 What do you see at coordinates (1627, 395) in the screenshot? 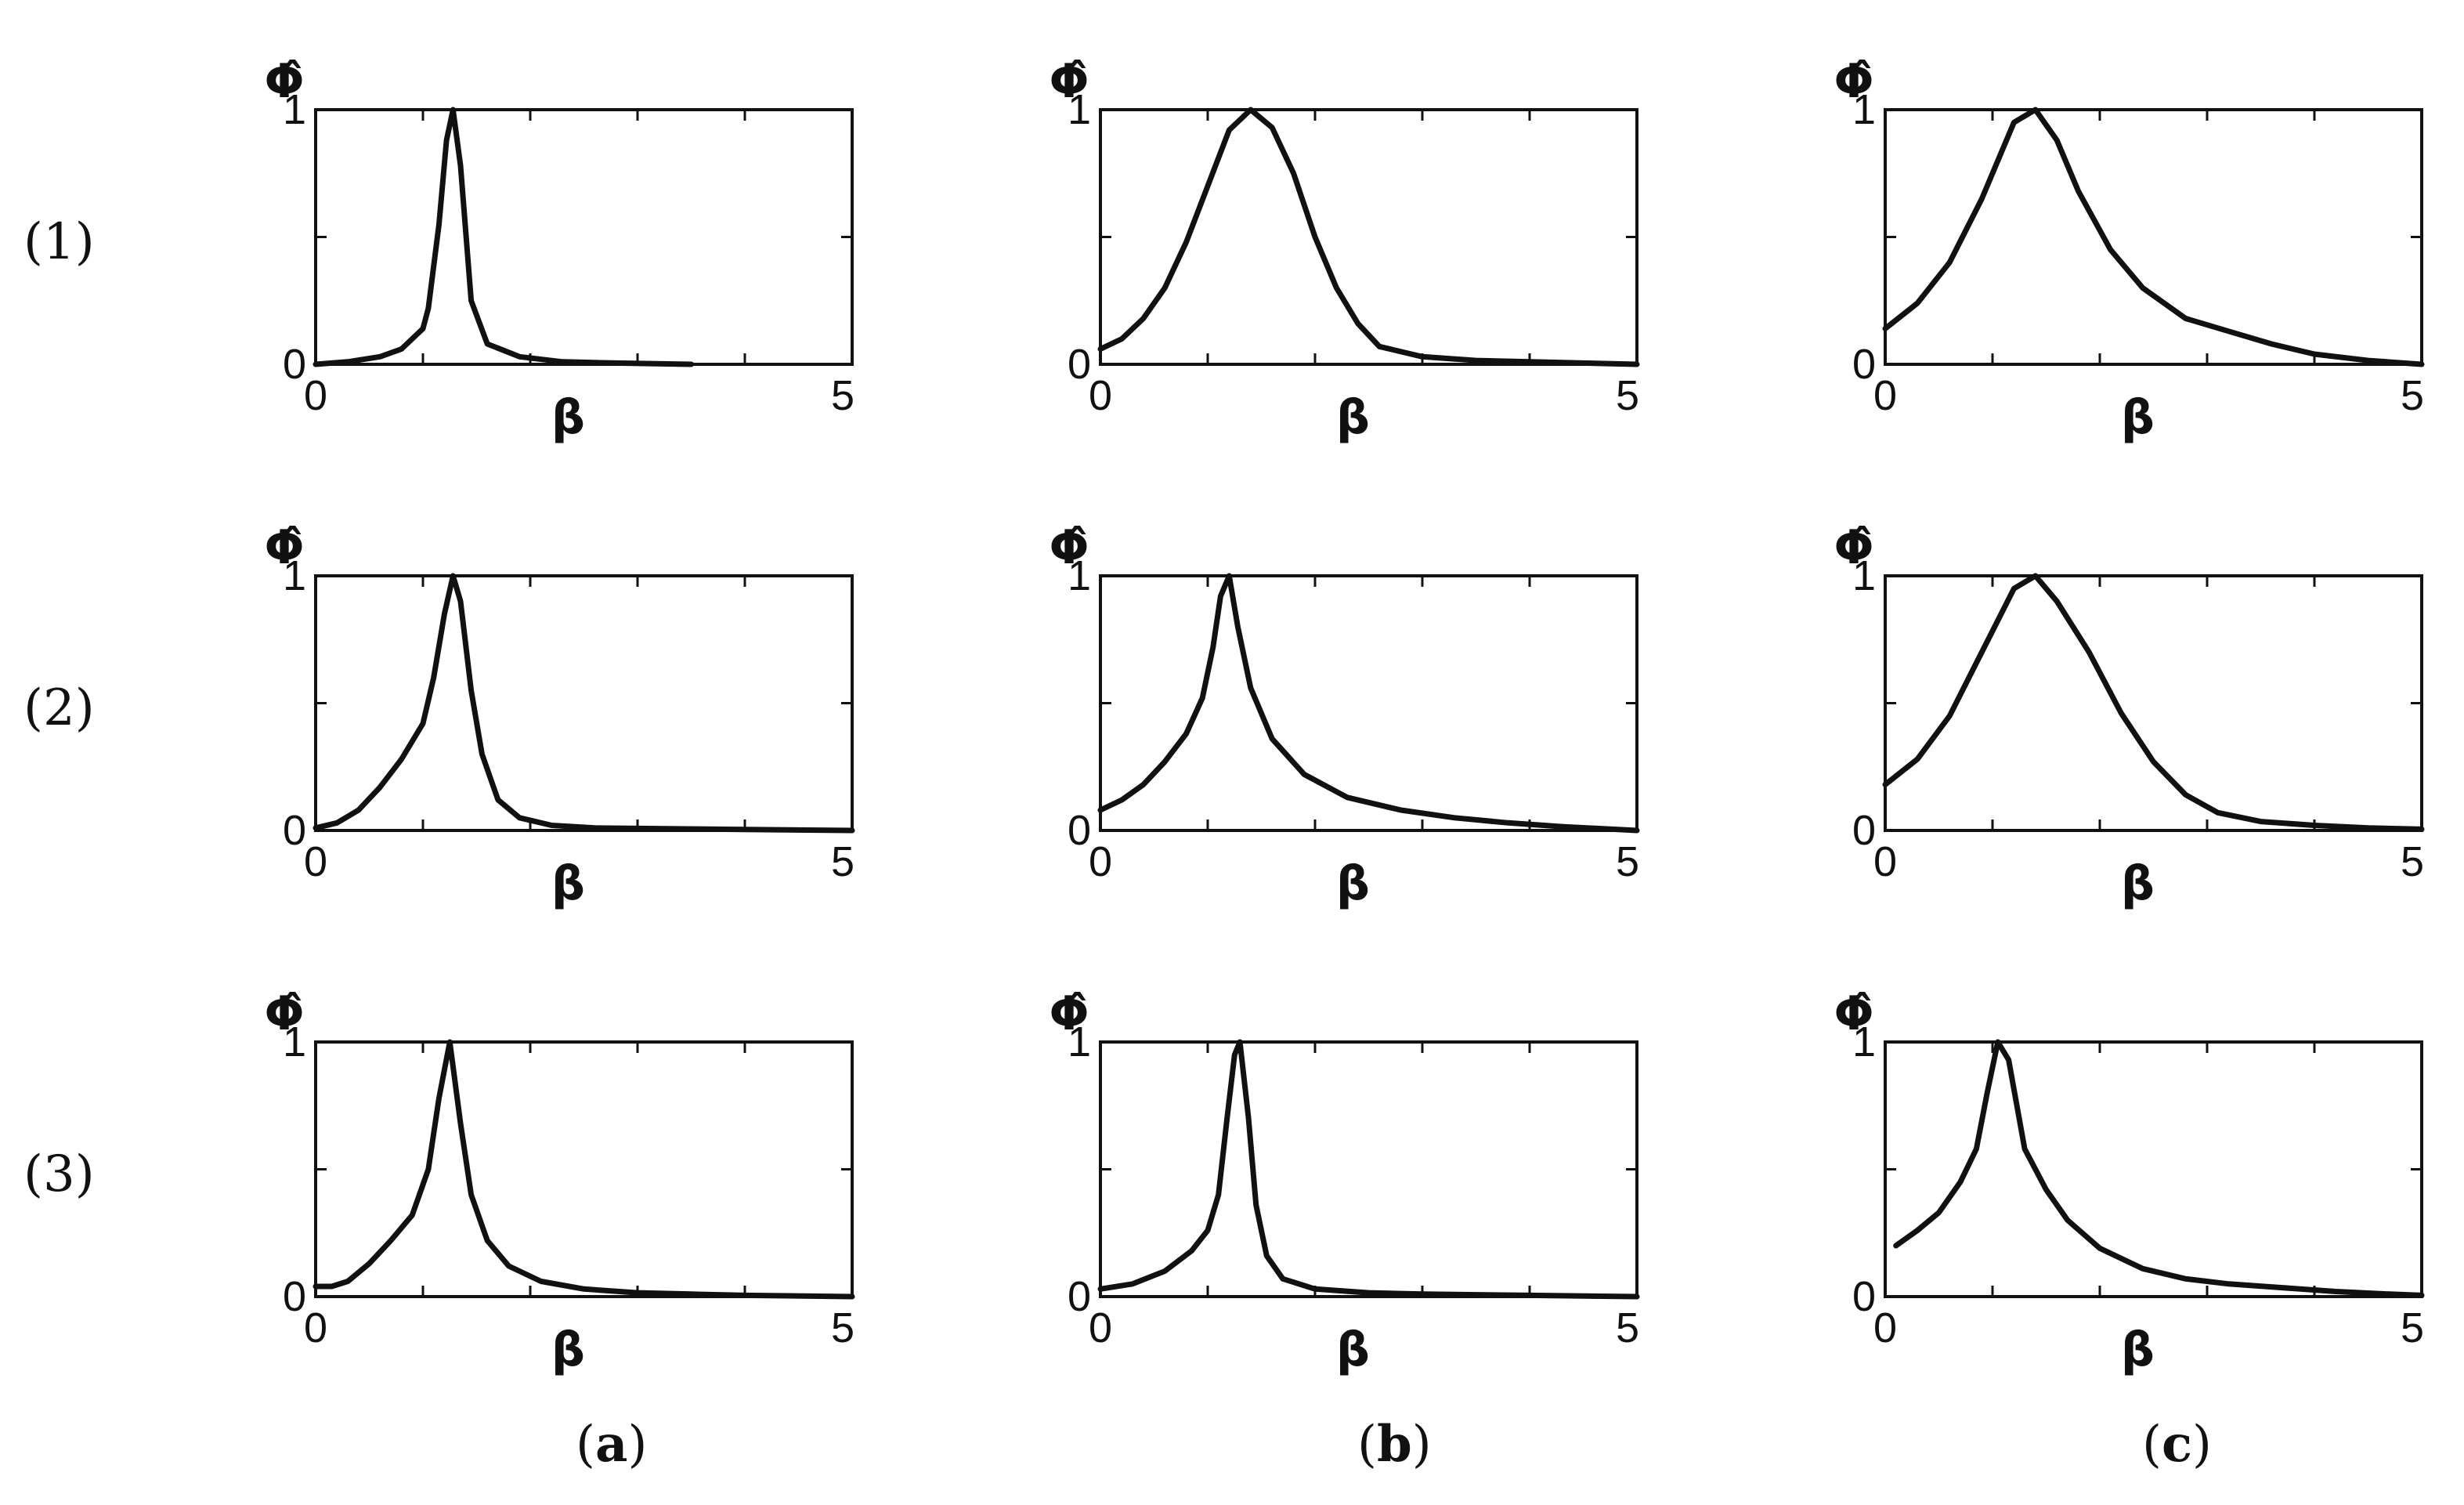
I see `panel-r1-b-xtick-label-end: 5` at bounding box center [1627, 395].